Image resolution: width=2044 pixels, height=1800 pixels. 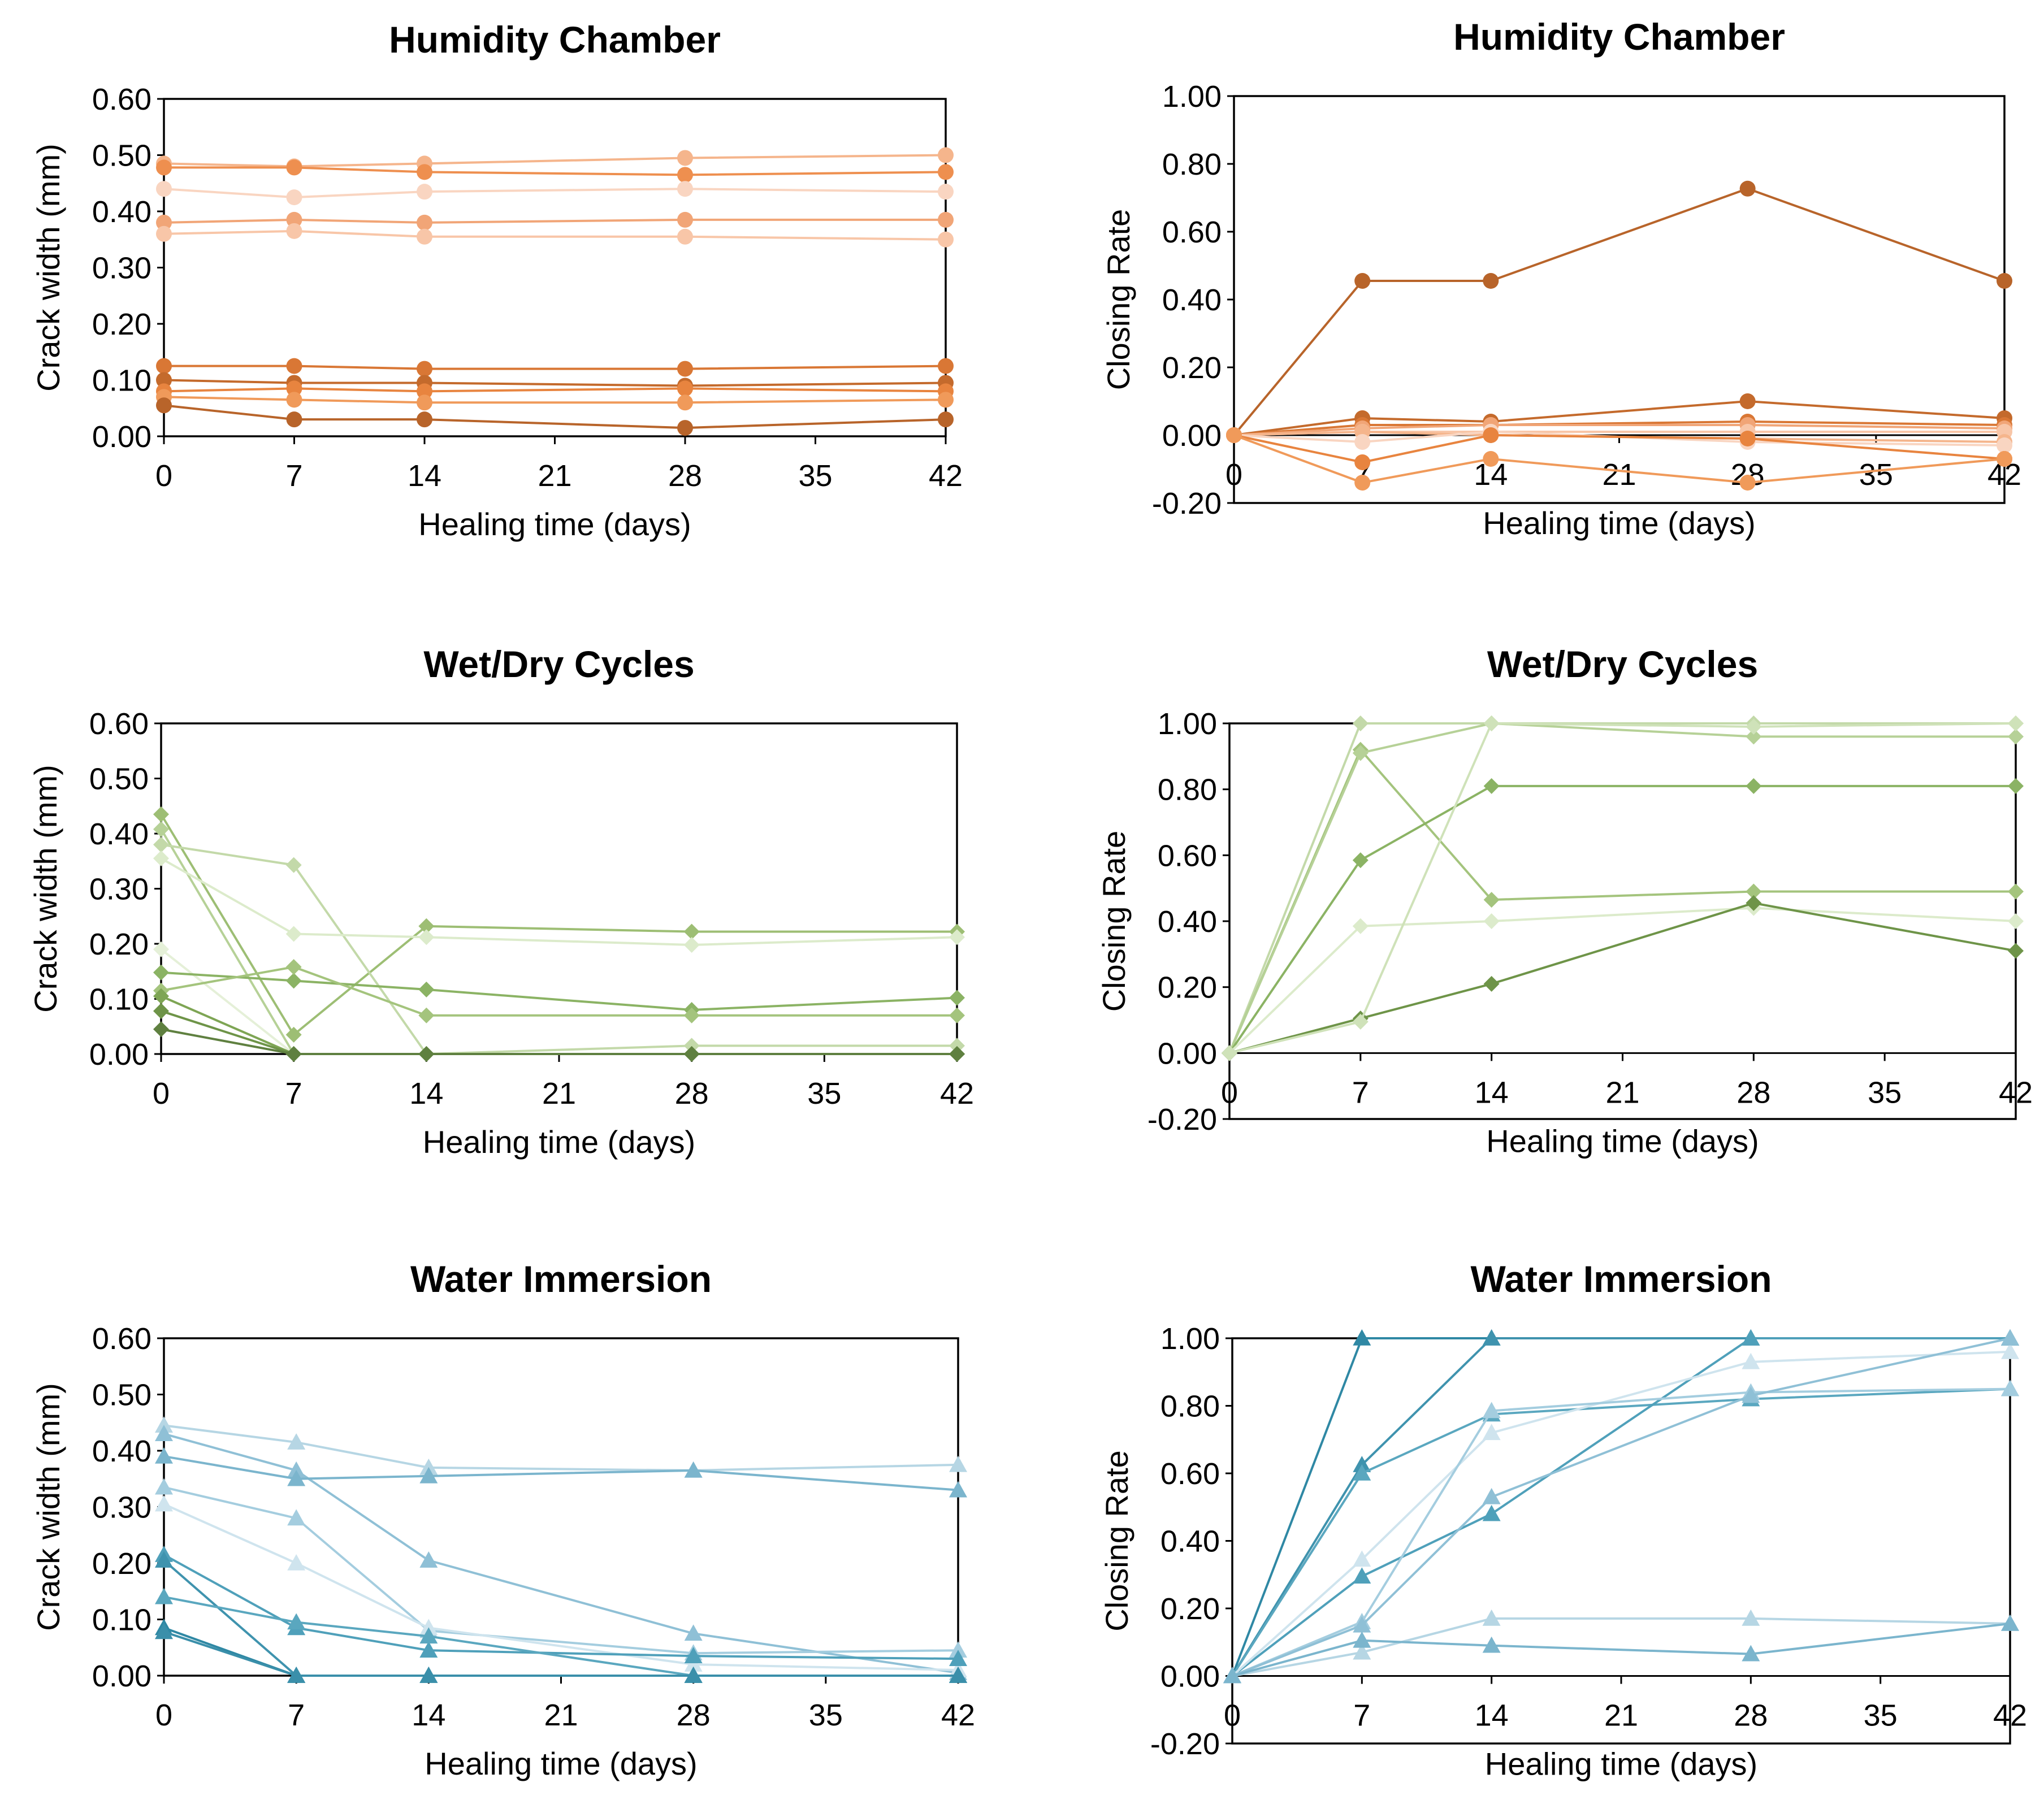 What do you see at coordinates (1187, 922) in the screenshot?
I see `y-tick-label: 0.40` at bounding box center [1187, 922].